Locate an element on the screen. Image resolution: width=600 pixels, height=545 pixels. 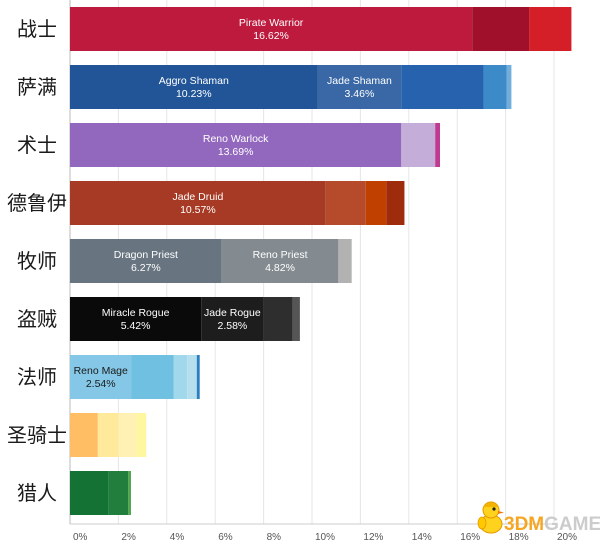
x-tick-label: 6% is located at coordinates (225, 537).